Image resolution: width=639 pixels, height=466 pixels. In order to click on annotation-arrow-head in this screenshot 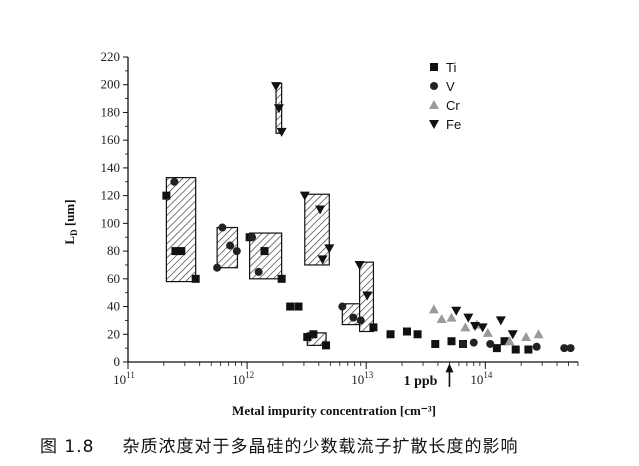, I will do `click(449, 368)`.